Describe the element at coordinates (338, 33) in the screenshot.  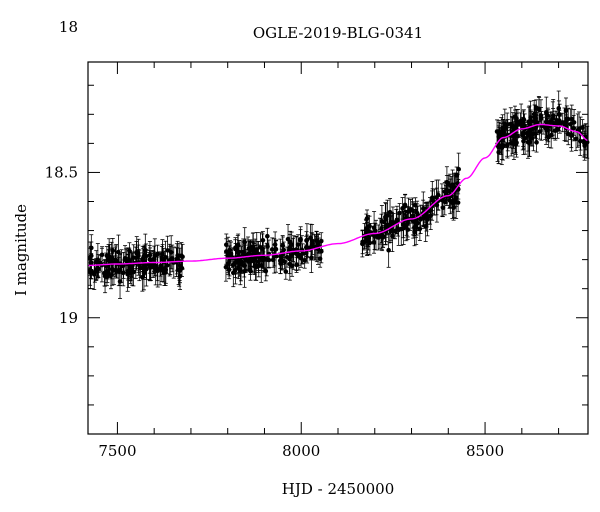
I see `chart-title: OGLE-2019-BLG-0341` at that location.